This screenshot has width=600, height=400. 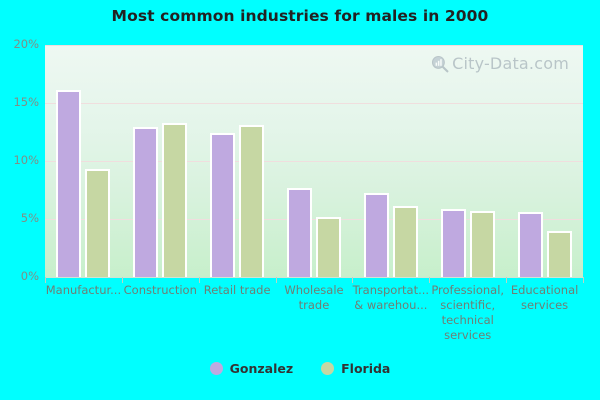 I want to click on chart-title: Most common industries for males in 2000, so click(x=300, y=16).